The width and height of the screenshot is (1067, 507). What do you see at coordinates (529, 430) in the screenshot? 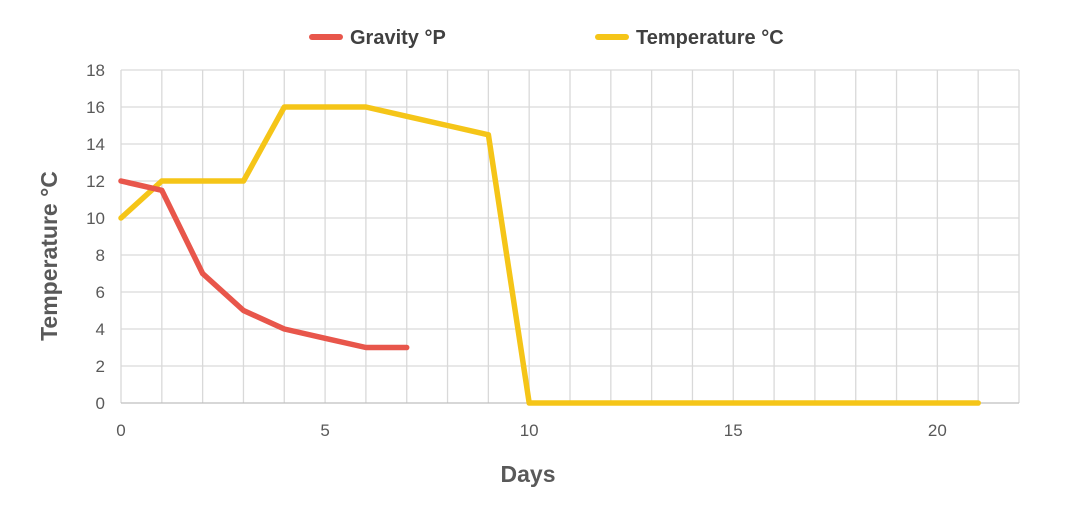
I see `x-tick-label: 10` at bounding box center [529, 430].